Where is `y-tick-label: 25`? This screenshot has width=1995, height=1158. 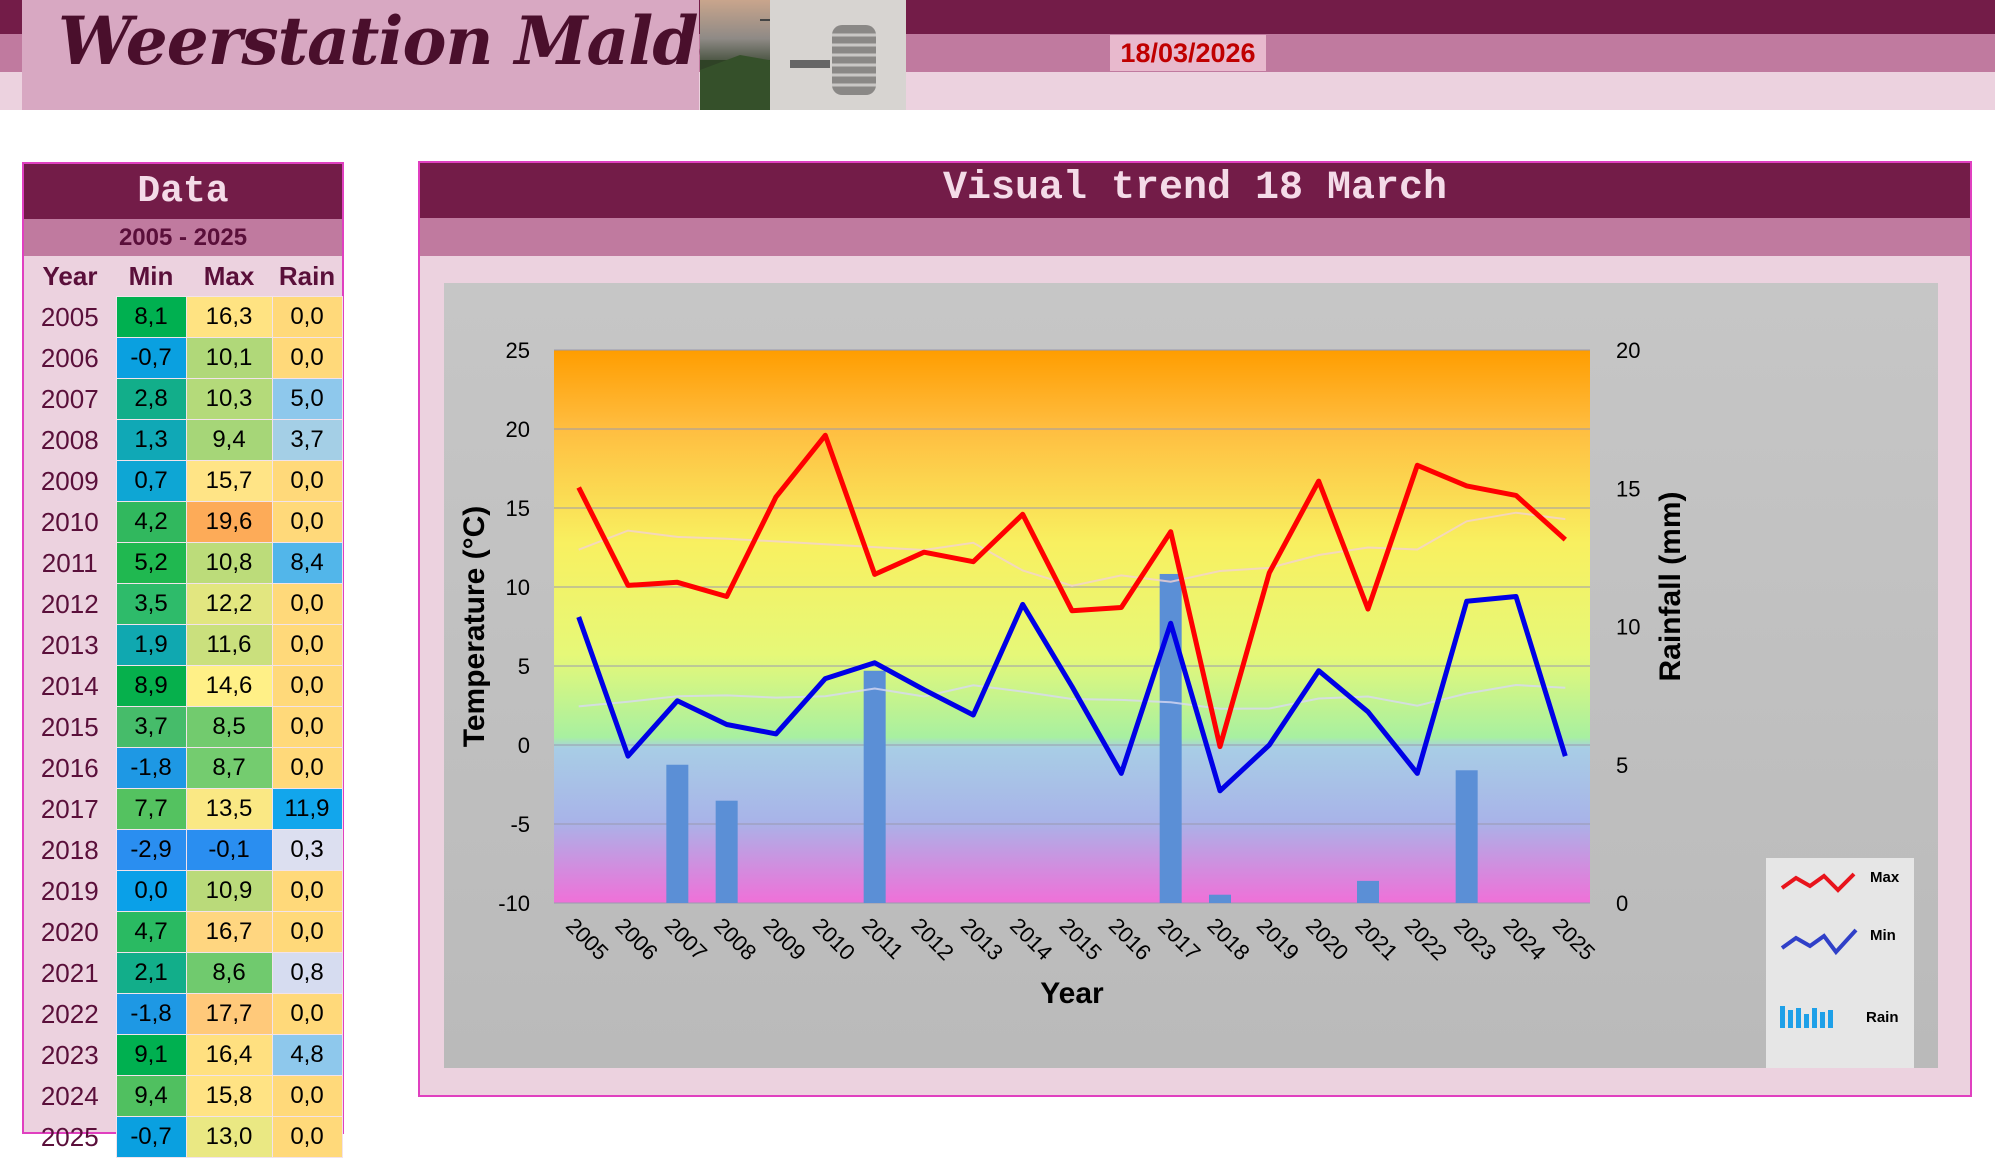
y-tick-label: 25 is located at coordinates (518, 350).